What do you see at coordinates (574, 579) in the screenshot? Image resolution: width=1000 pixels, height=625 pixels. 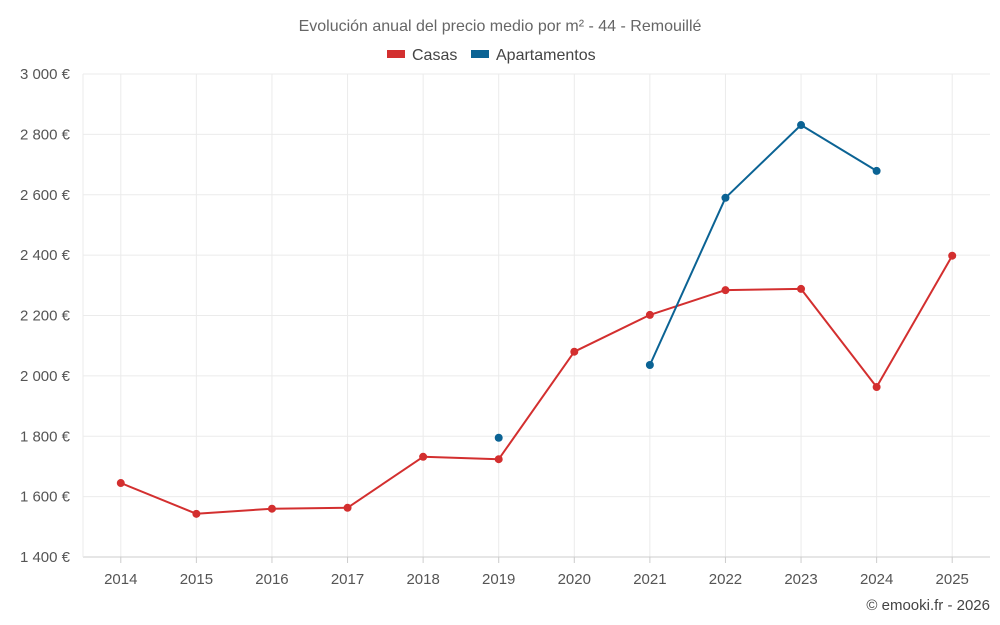 I see `x-tick-label: 2020` at bounding box center [574, 579].